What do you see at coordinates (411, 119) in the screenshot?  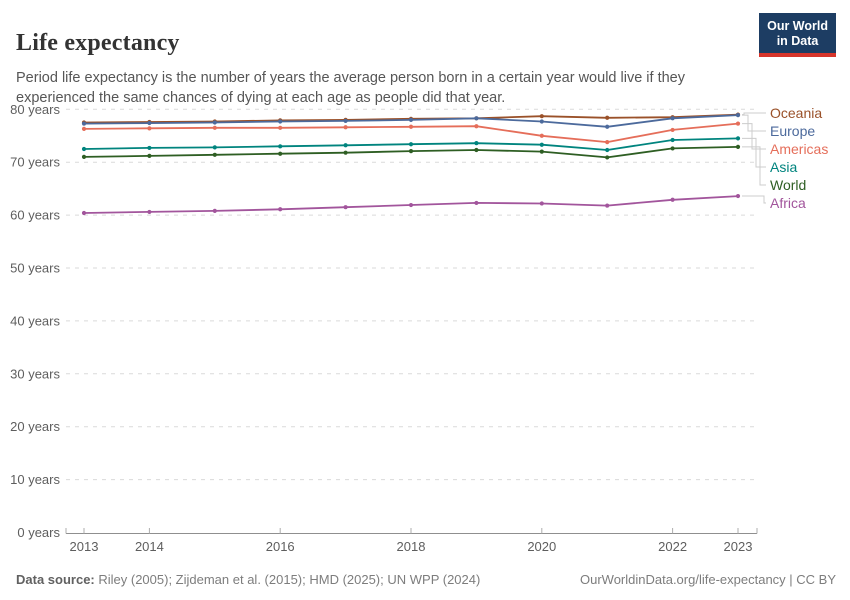 I see `data-point-europe-2018` at bounding box center [411, 119].